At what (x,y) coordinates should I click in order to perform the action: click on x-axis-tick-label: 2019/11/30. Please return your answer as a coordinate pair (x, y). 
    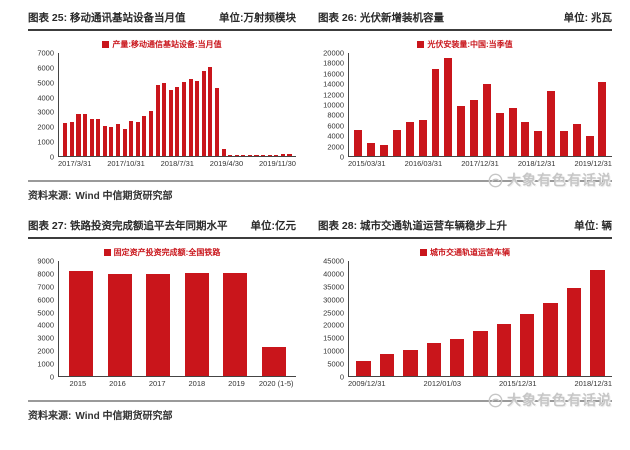
    Looking at the image, I should click on (277, 163).